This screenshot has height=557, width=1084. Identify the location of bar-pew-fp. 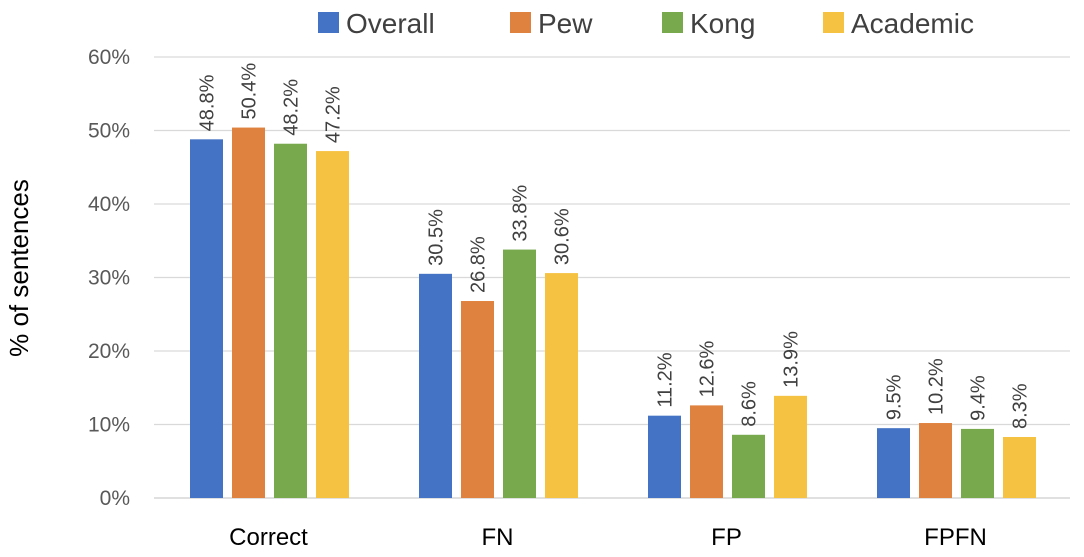
(706, 451).